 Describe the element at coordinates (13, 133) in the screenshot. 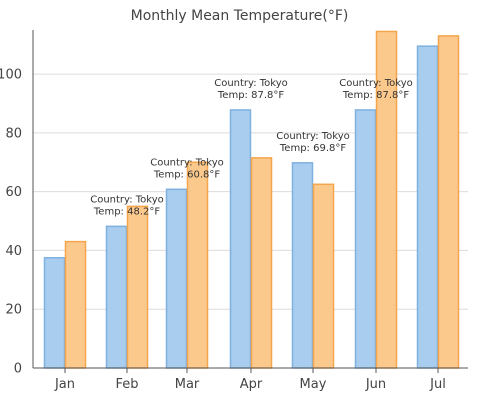

I see `y-tick-label: 80` at that location.